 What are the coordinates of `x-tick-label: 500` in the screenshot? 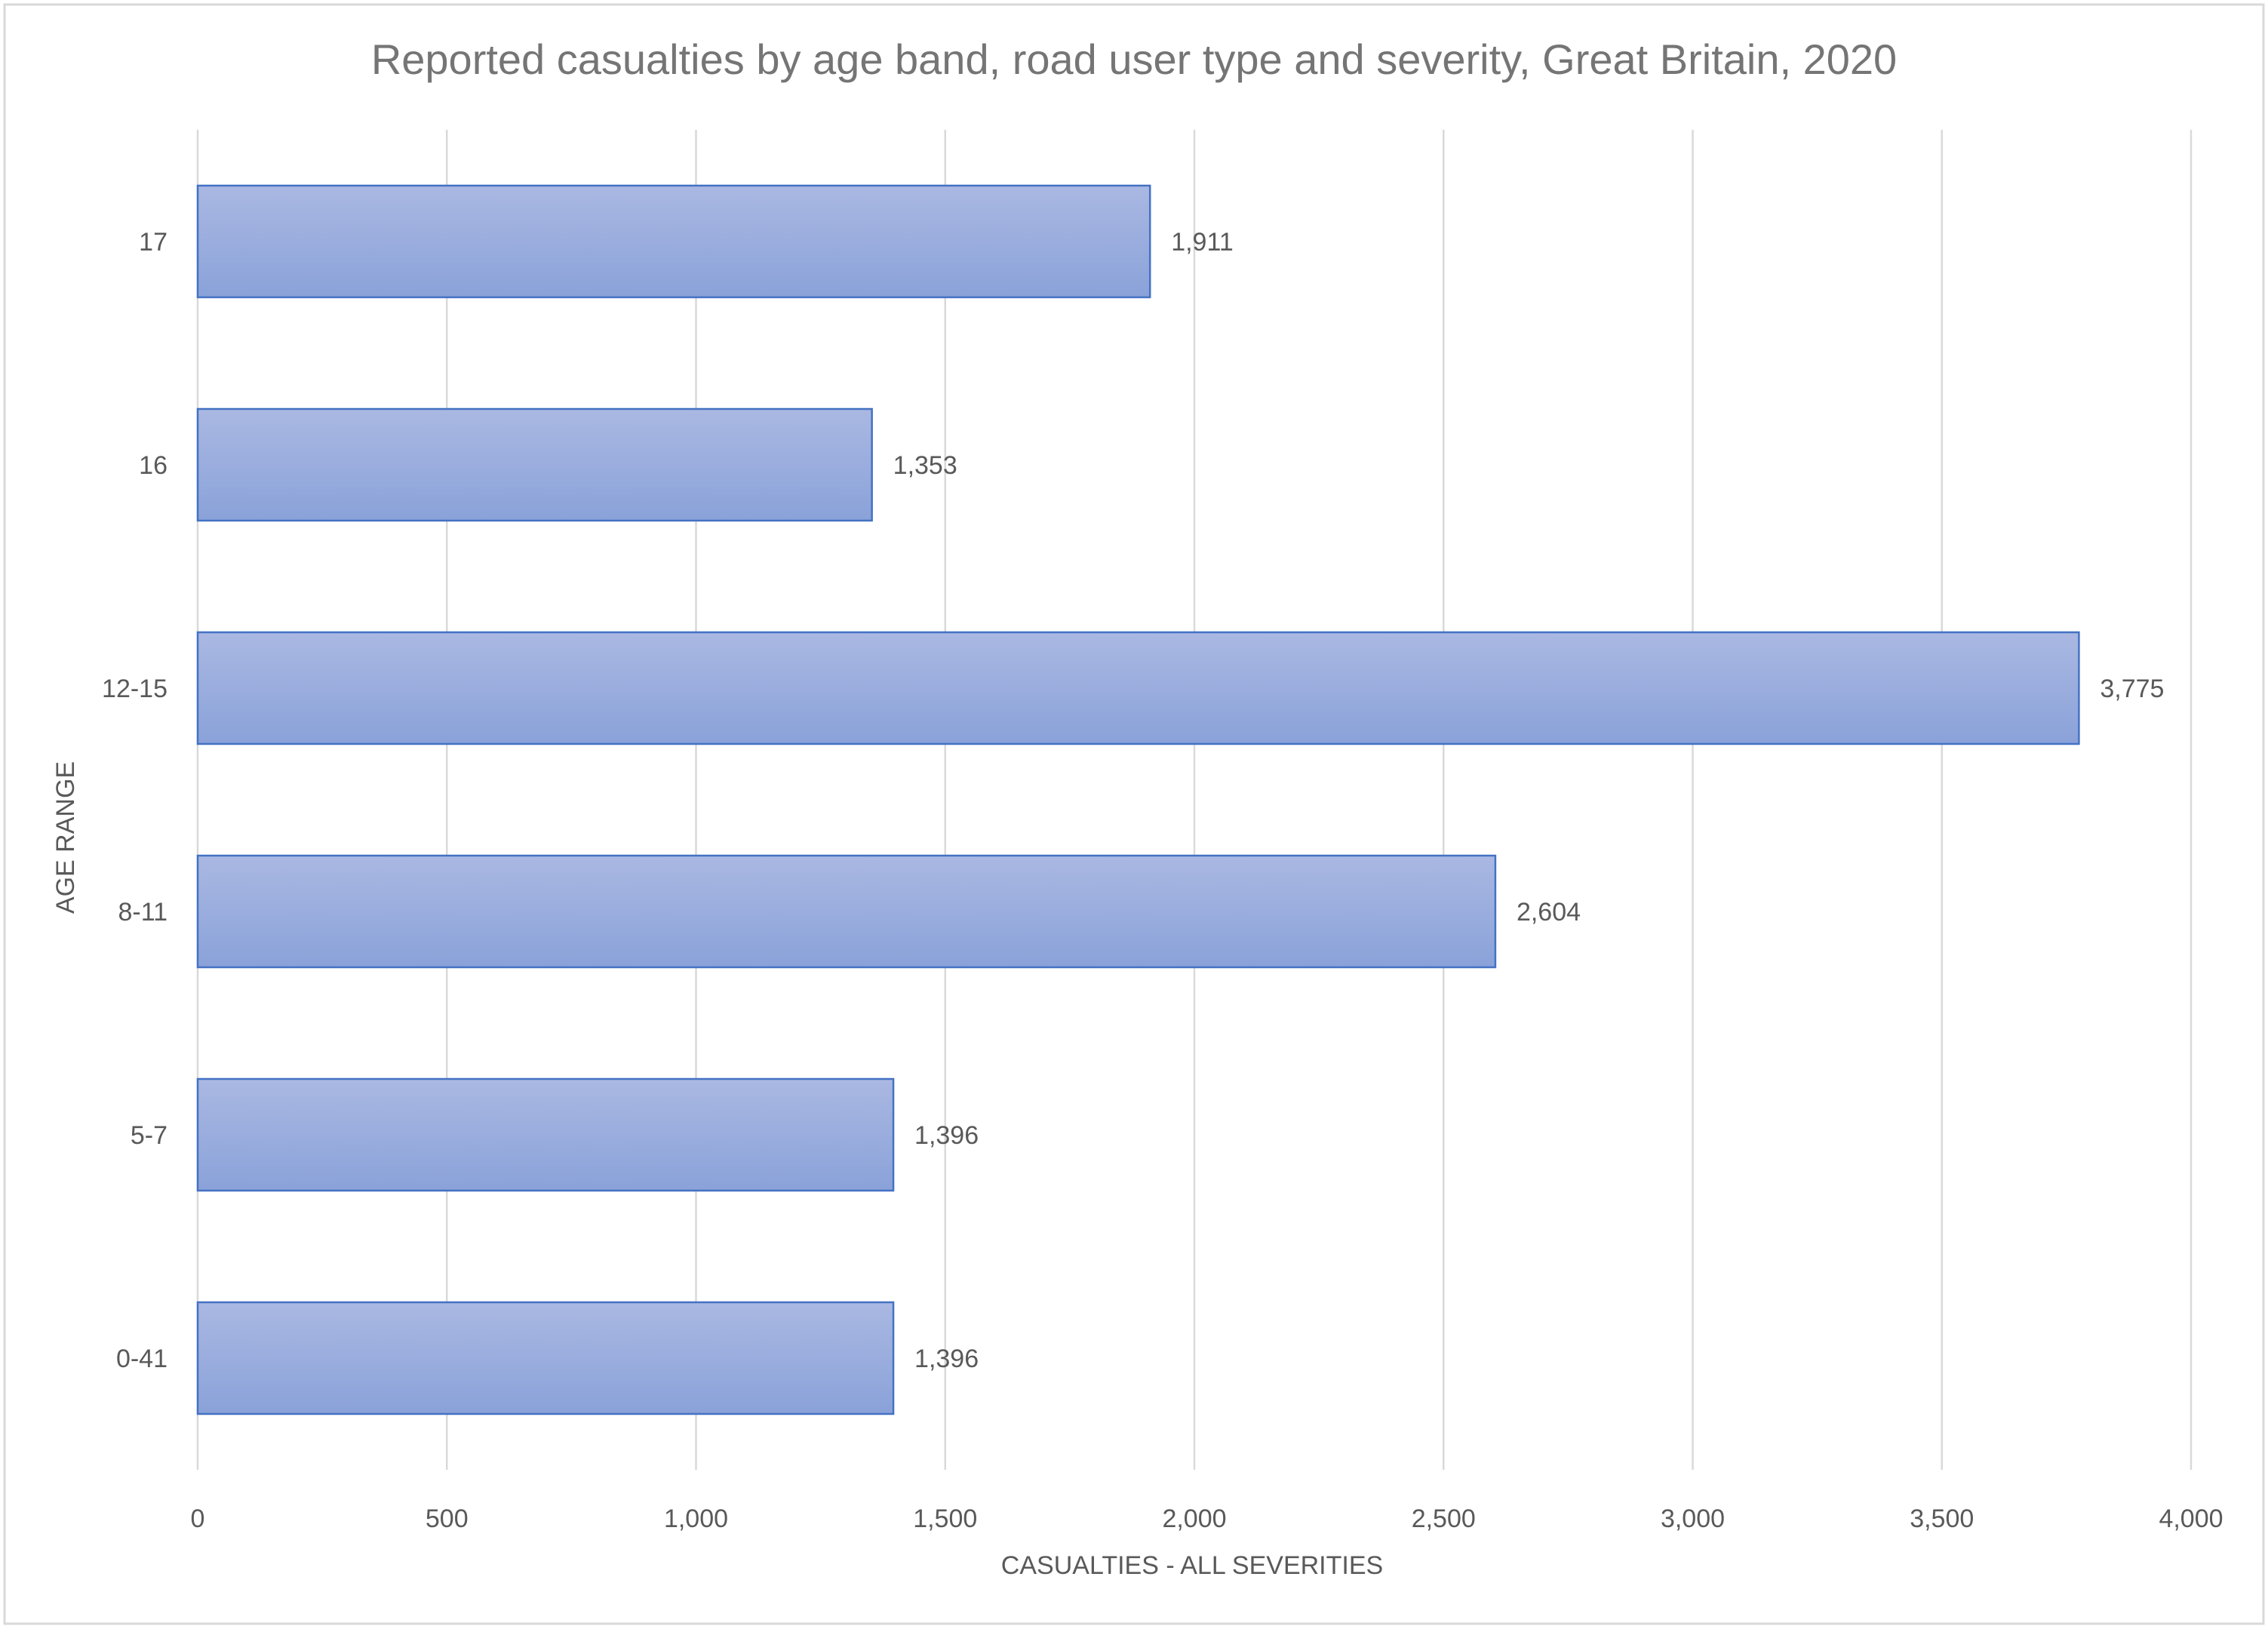 It's located at (447, 1518).